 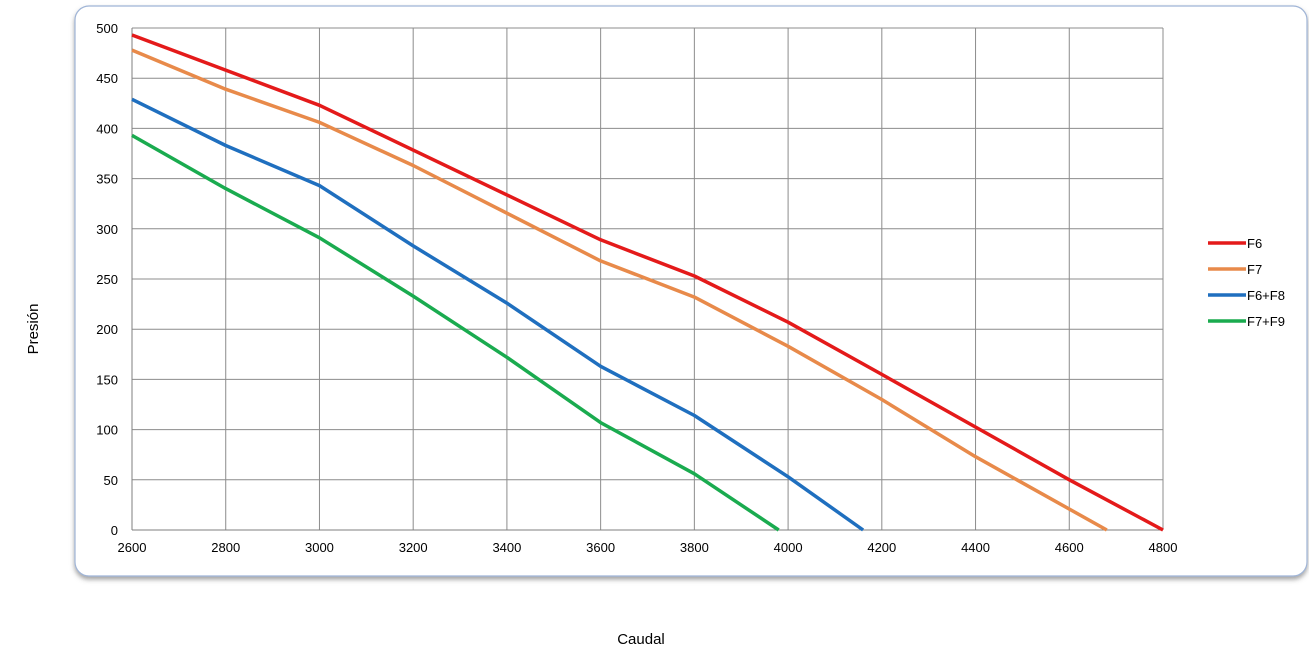 What do you see at coordinates (600, 547) in the screenshot?
I see `x-tick-label: 3600` at bounding box center [600, 547].